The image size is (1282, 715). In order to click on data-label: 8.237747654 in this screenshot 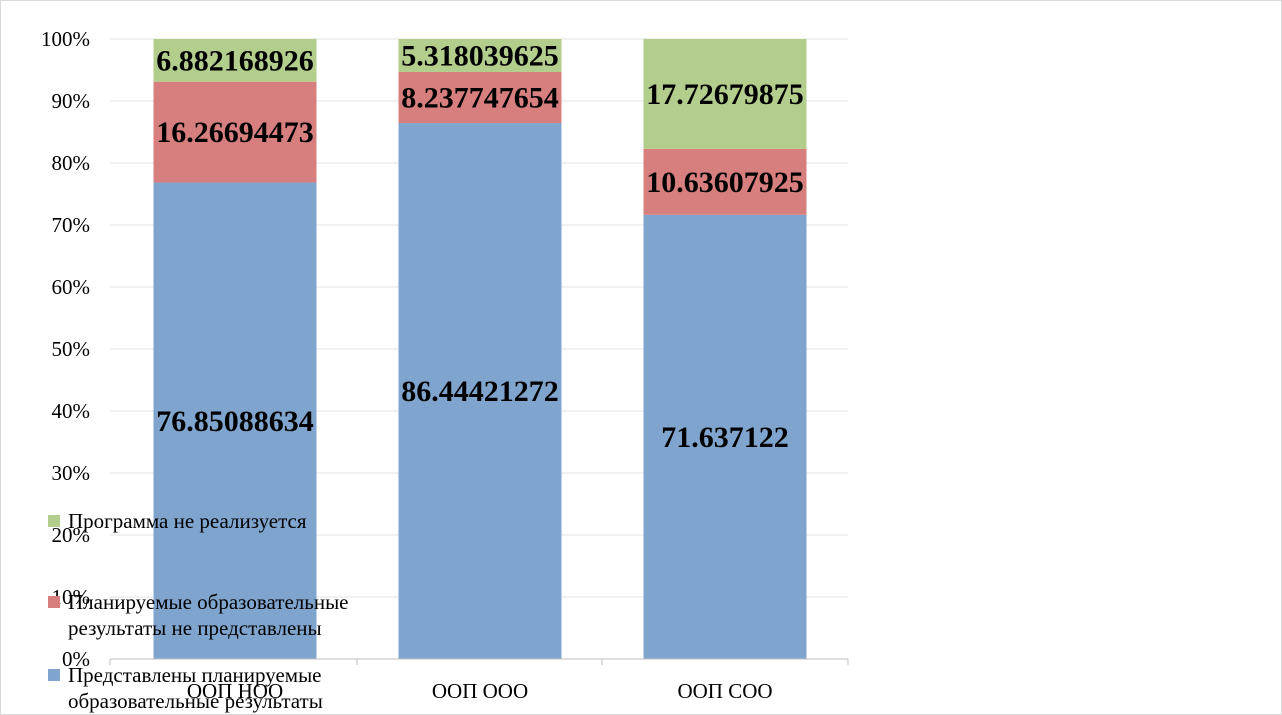, I will do `click(480, 98)`.